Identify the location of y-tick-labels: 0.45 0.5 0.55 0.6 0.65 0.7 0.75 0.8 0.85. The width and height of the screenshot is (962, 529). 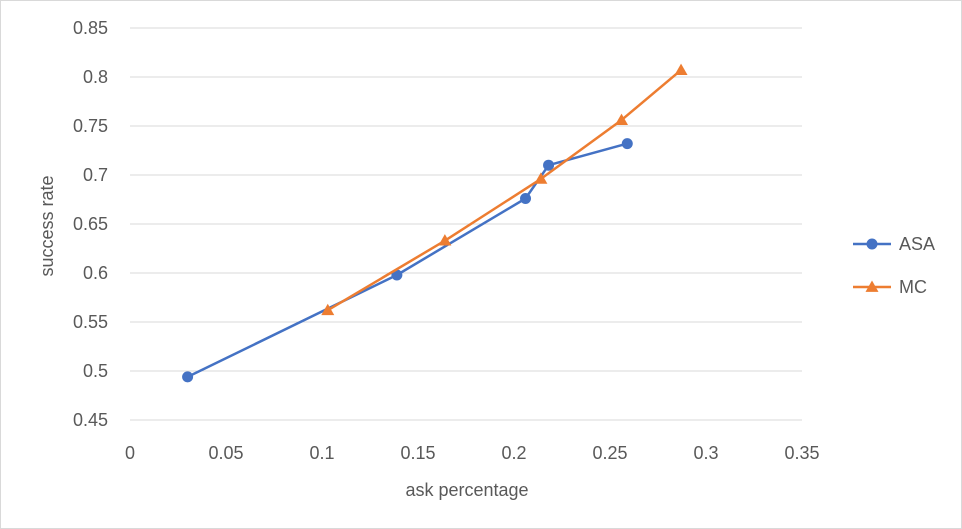
(90, 224).